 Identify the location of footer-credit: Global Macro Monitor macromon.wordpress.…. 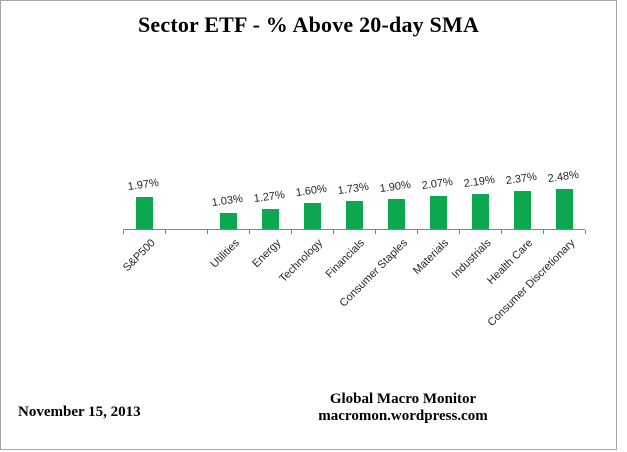
(403, 408).